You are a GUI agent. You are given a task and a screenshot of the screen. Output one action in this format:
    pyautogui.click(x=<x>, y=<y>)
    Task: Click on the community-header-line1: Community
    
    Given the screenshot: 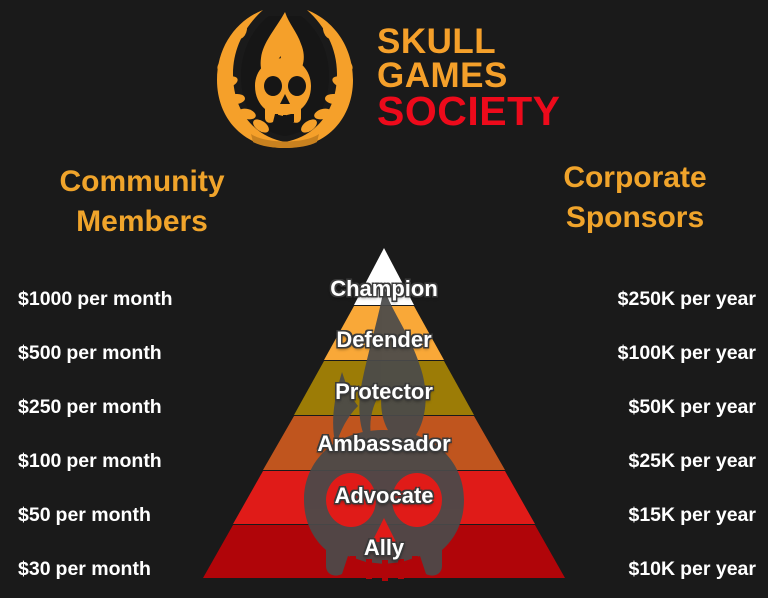 What is the action you would take?
    pyautogui.click(x=142, y=181)
    